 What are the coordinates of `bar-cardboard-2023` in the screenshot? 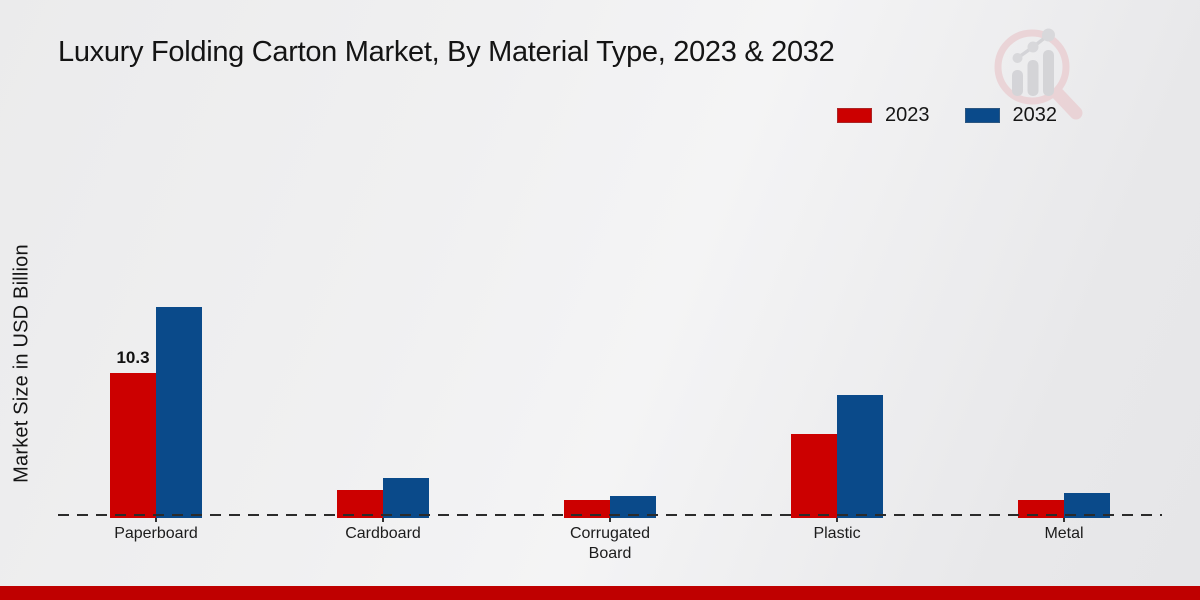 It's located at (360, 504).